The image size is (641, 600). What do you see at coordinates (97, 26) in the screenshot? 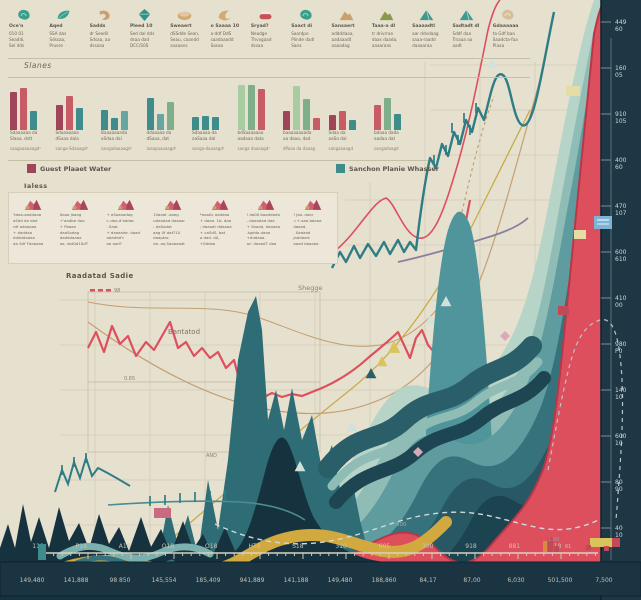
I see `stat-title: Sadds` at bounding box center [97, 26].